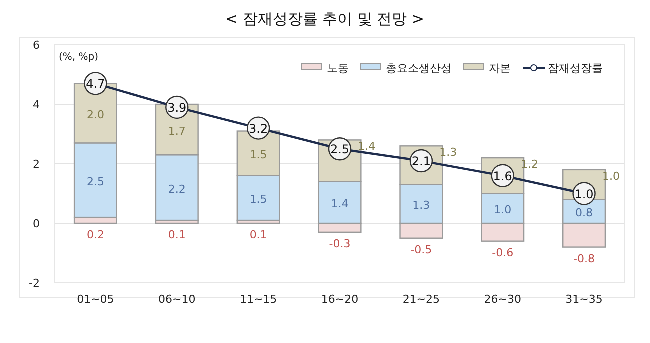 This screenshot has width=650, height=343. What do you see at coordinates (503, 253) in the screenshot?
I see `data-label: -0.6` at bounding box center [503, 253].